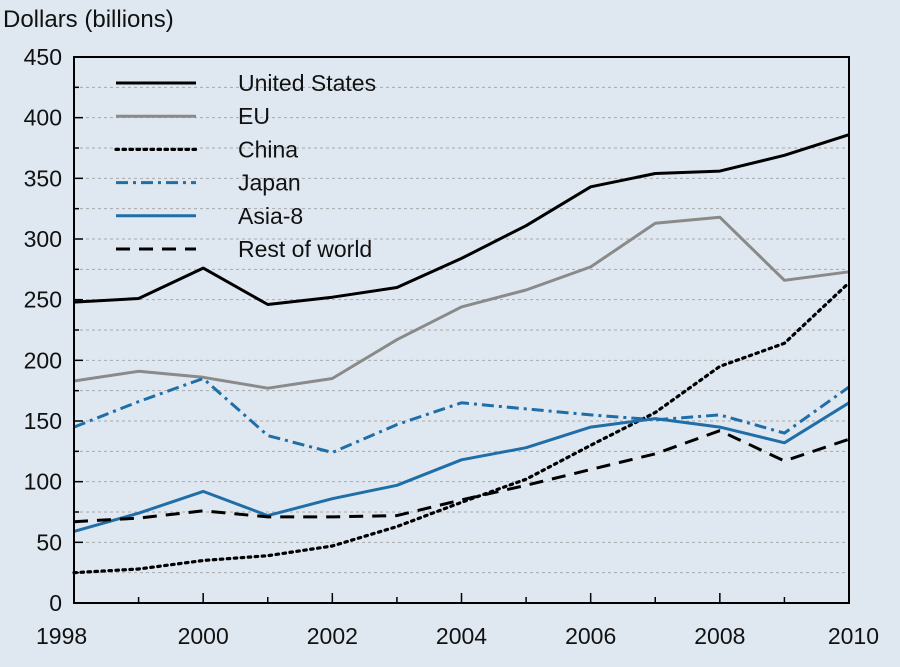 The image size is (900, 667). Describe the element at coordinates (43, 421) in the screenshot. I see `y-tick-label: 150` at that location.